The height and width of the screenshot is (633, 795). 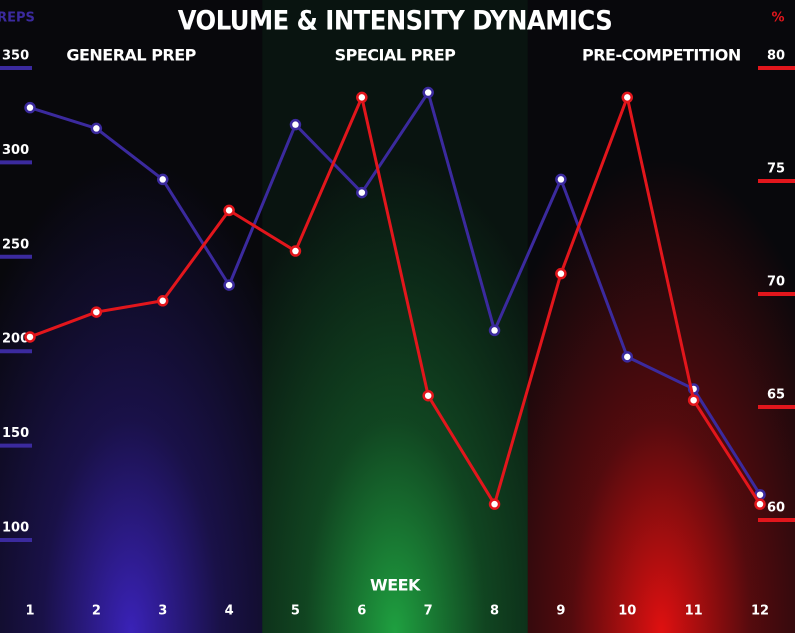 What do you see at coordinates (15, 528) in the screenshot?
I see `y-tick-label: 100` at bounding box center [15, 528].